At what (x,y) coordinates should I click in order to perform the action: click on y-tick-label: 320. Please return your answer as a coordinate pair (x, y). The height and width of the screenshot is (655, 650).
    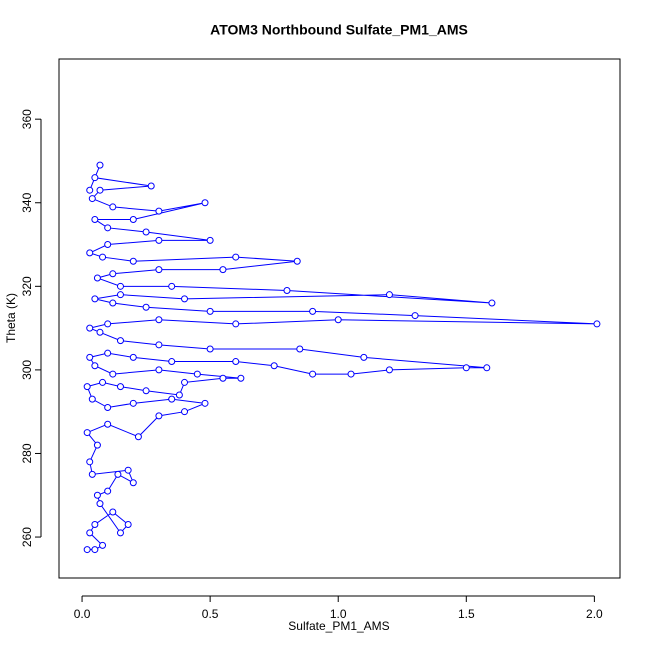
    Looking at the image, I should click on (27, 286).